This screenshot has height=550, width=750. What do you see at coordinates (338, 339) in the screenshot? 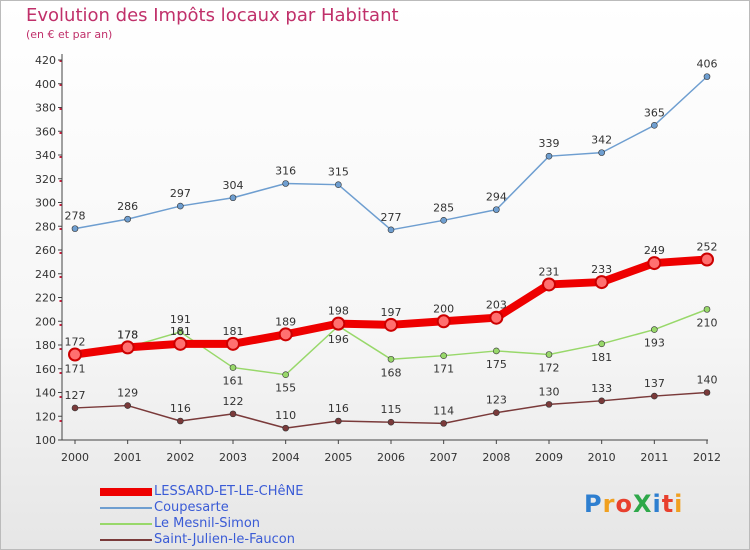
I see `data-label-le-mesnil-simon: 196` at bounding box center [338, 339].